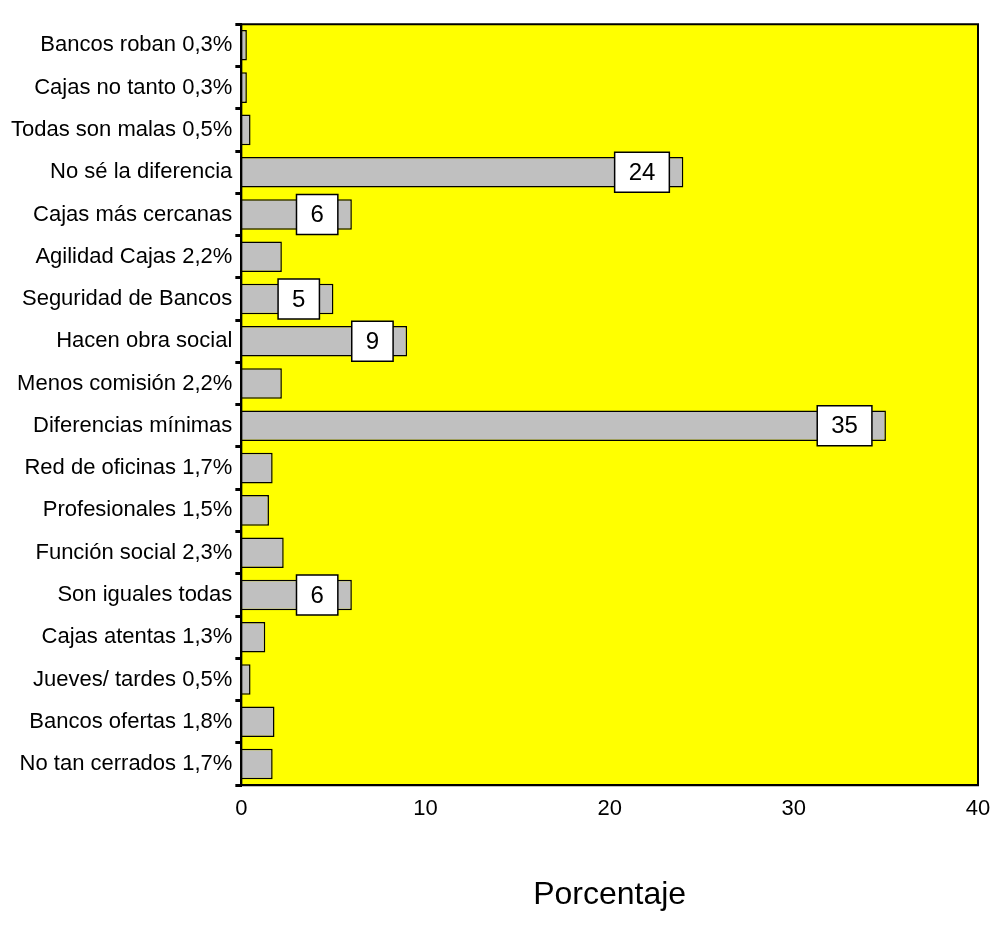 The height and width of the screenshot is (933, 1007). What do you see at coordinates (372, 340) in the screenshot?
I see `data-label: 9` at bounding box center [372, 340].